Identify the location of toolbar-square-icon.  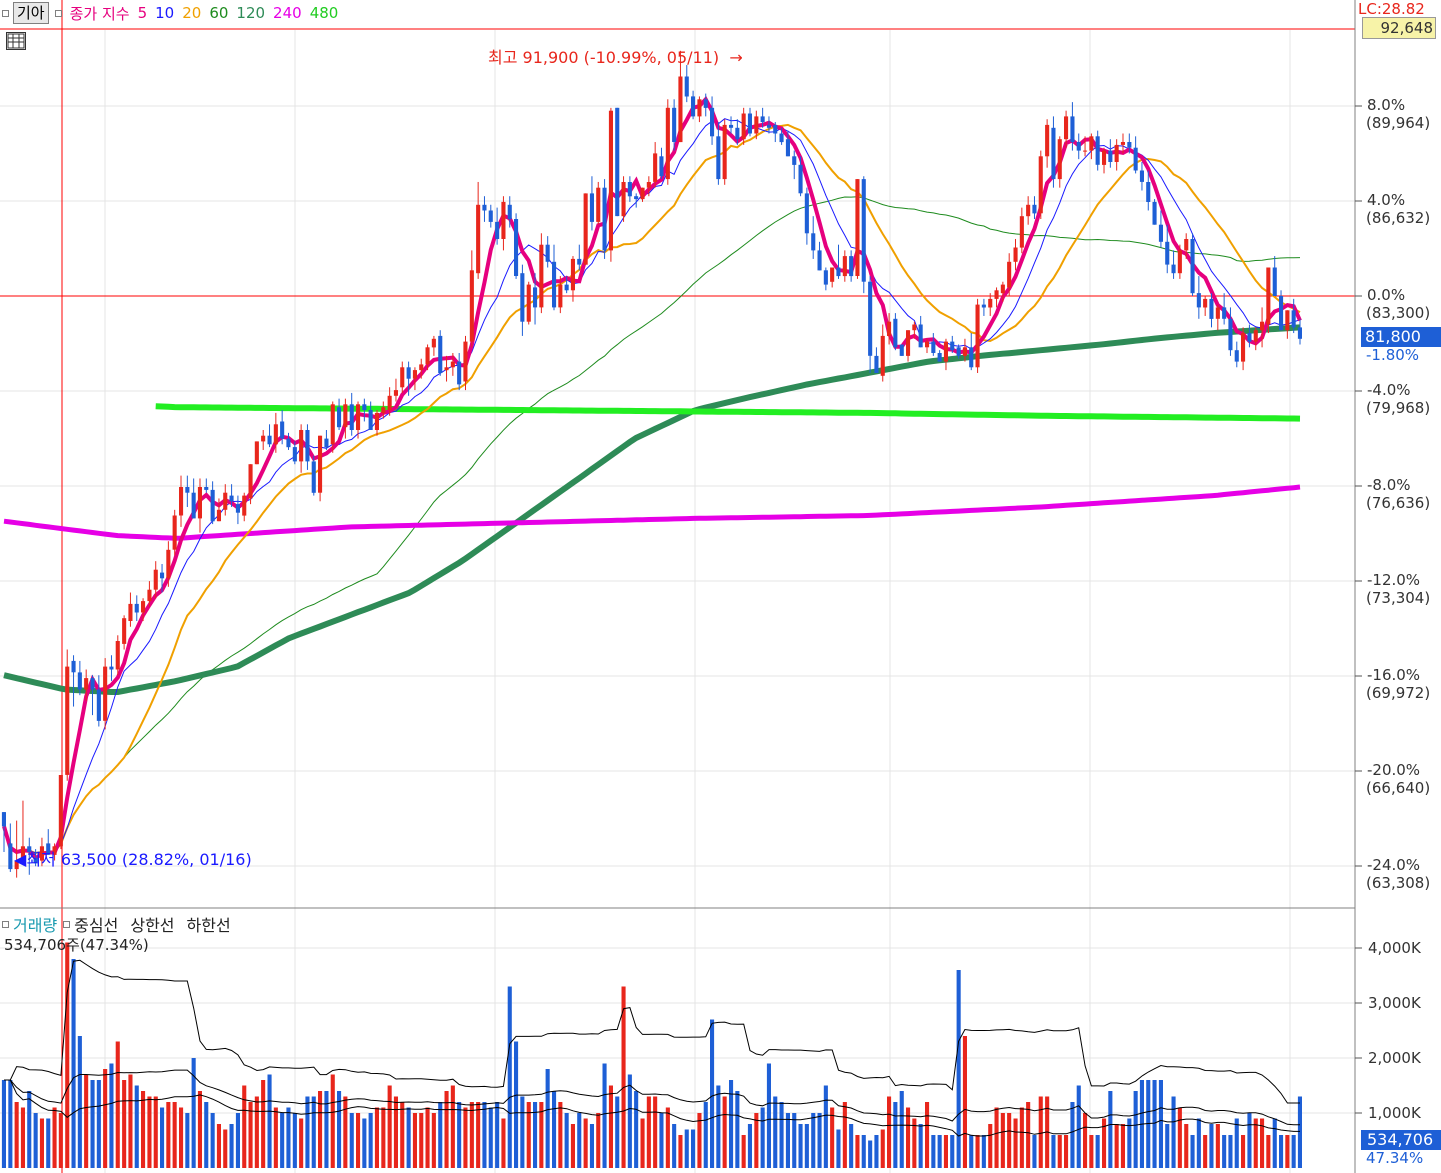
(5, 13).